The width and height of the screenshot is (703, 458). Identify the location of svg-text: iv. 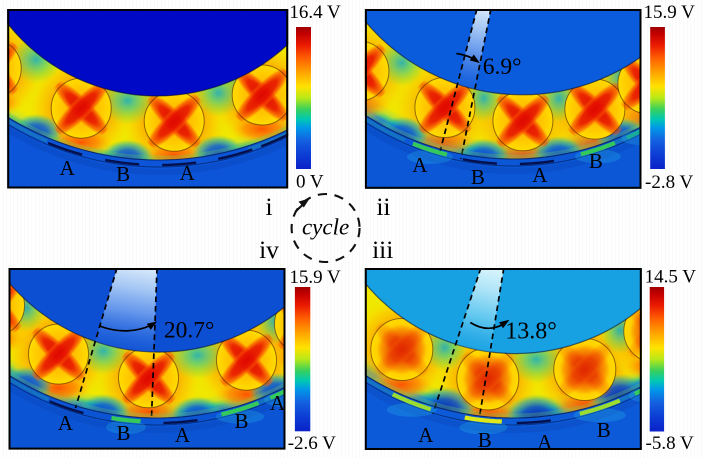
(269, 249).